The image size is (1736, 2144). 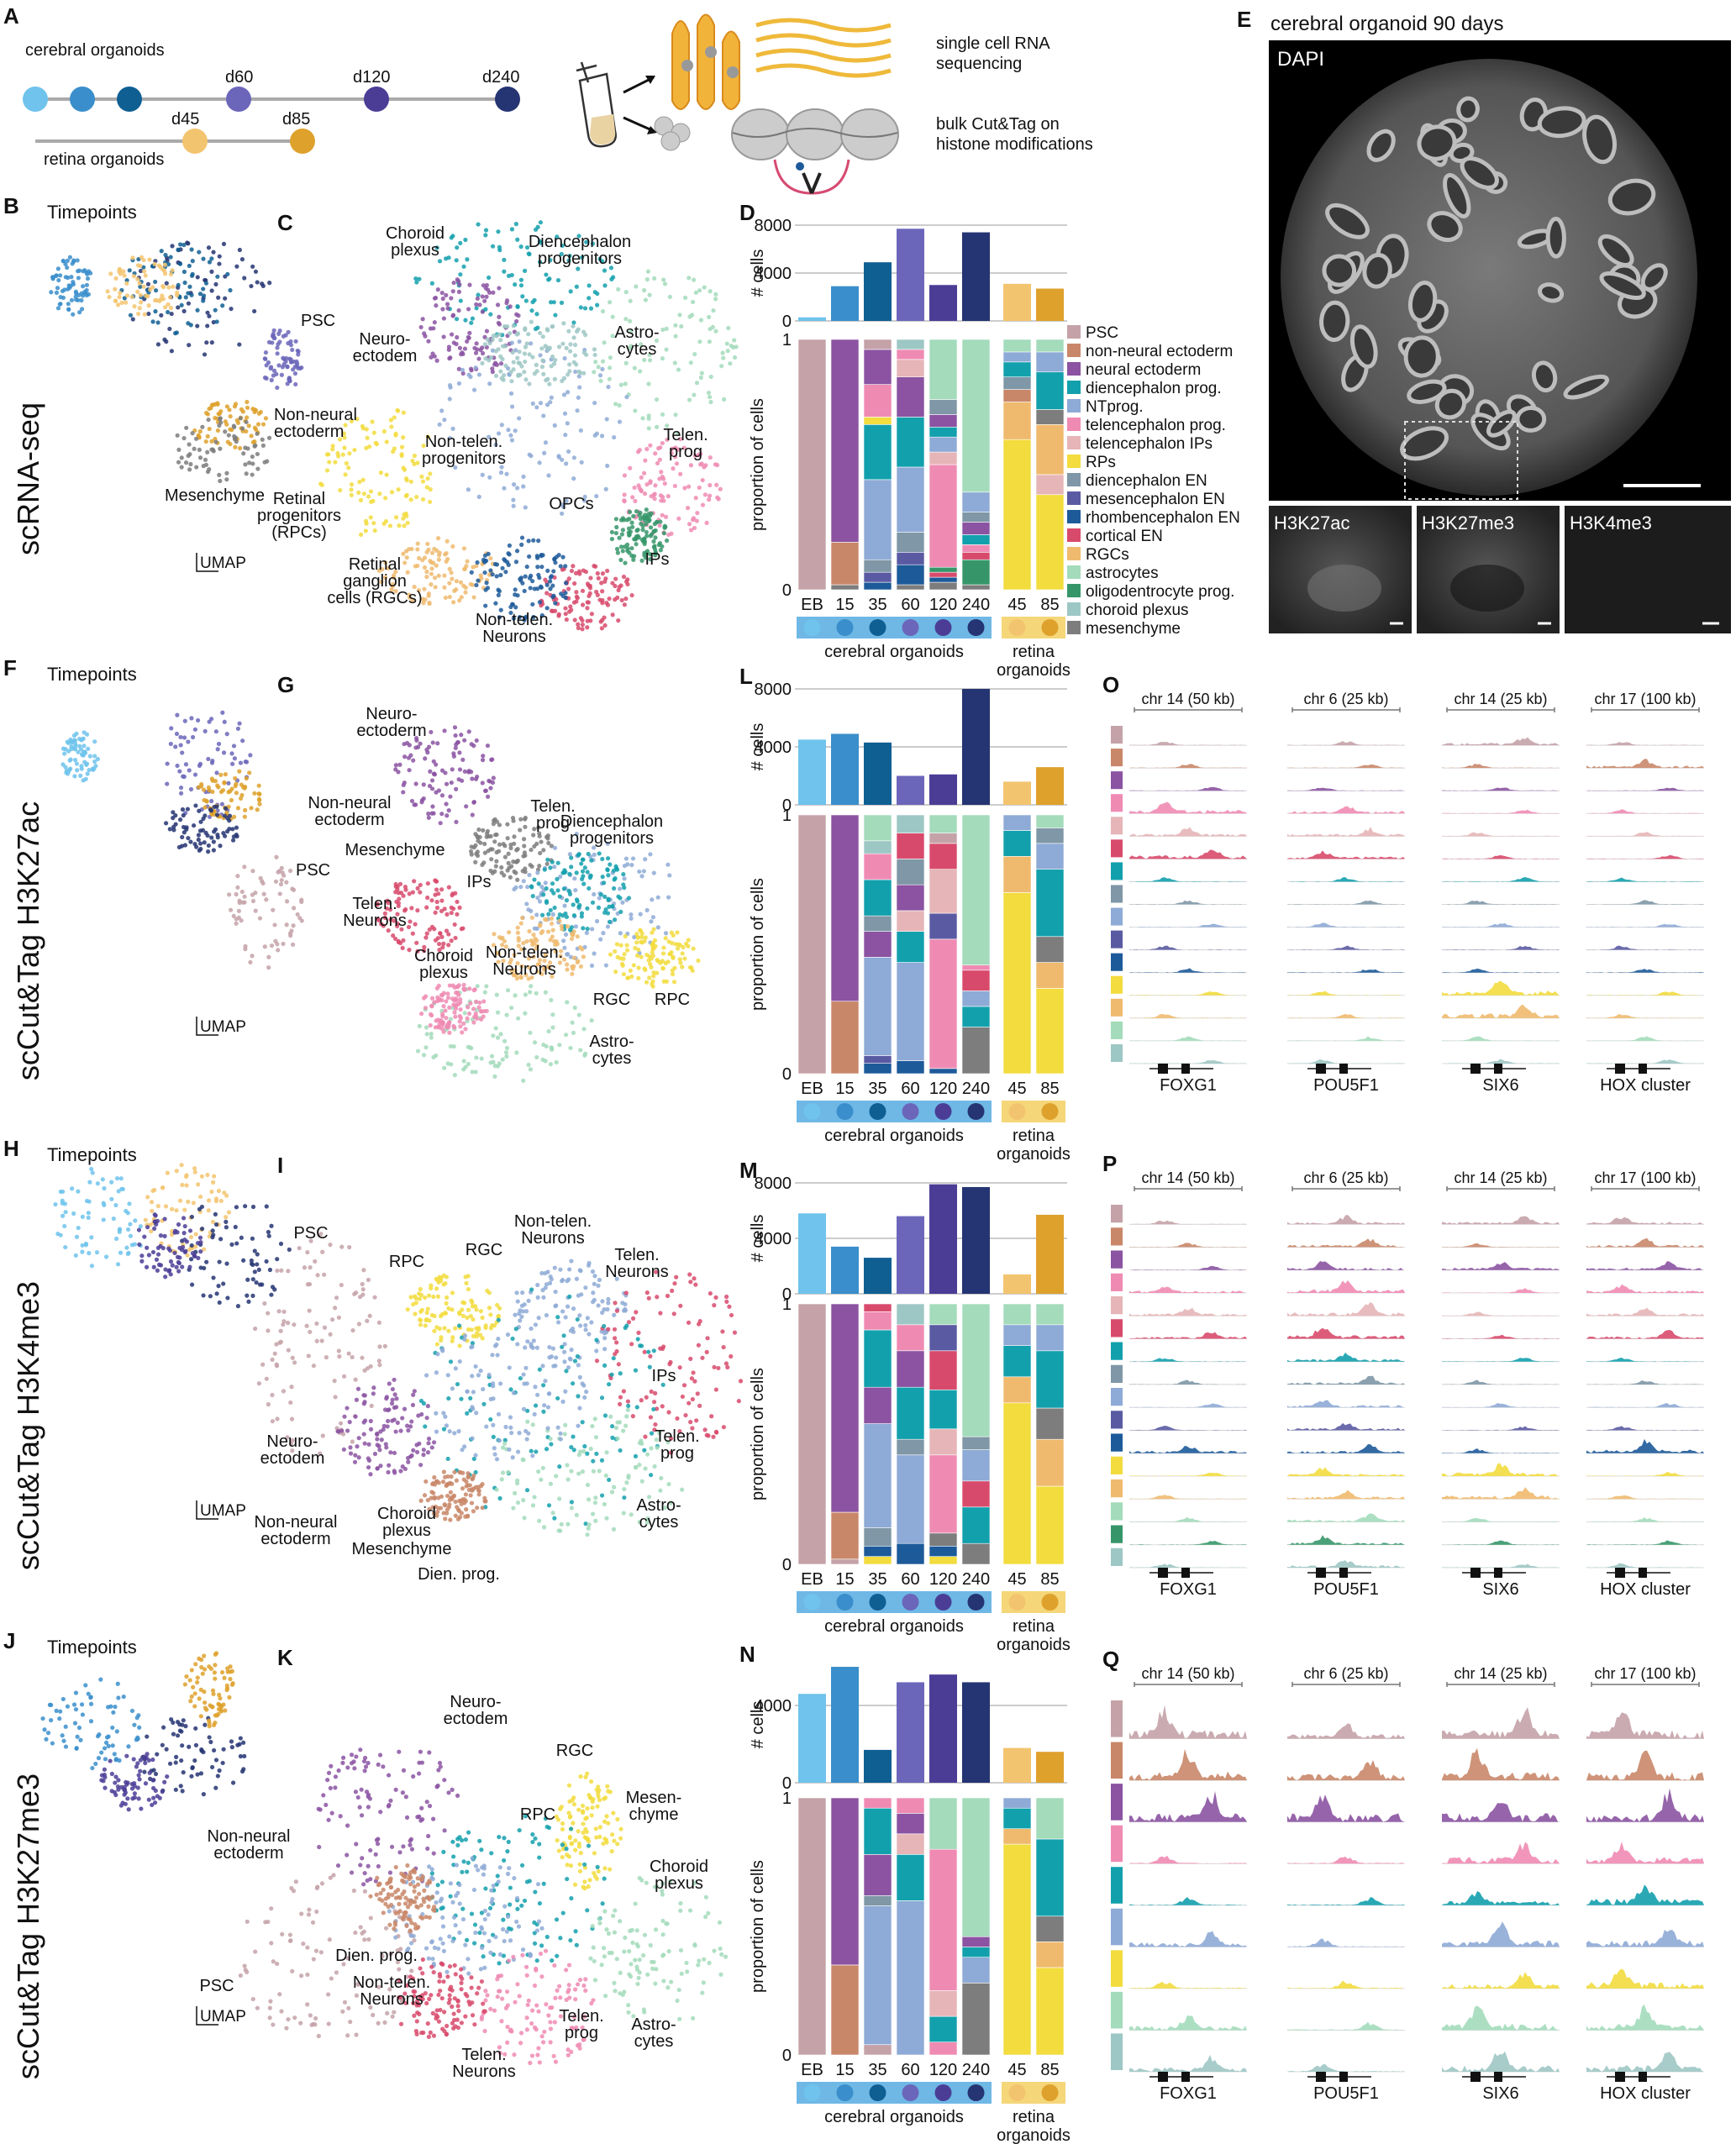 I want to click on group-label-cerebral: cerebral organoids, so click(x=894, y=652).